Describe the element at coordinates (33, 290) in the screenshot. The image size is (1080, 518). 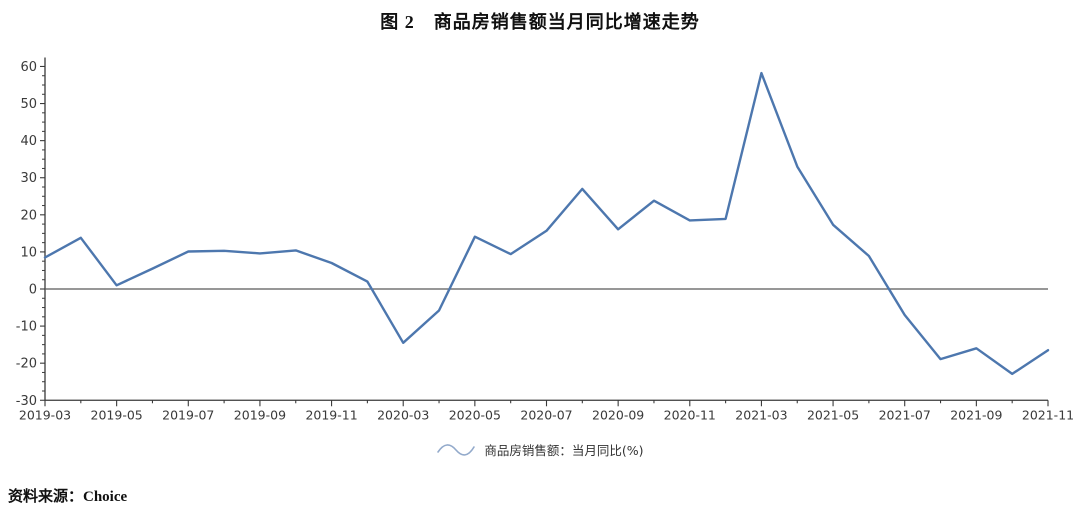
I see `y-tick-label: 0` at that location.